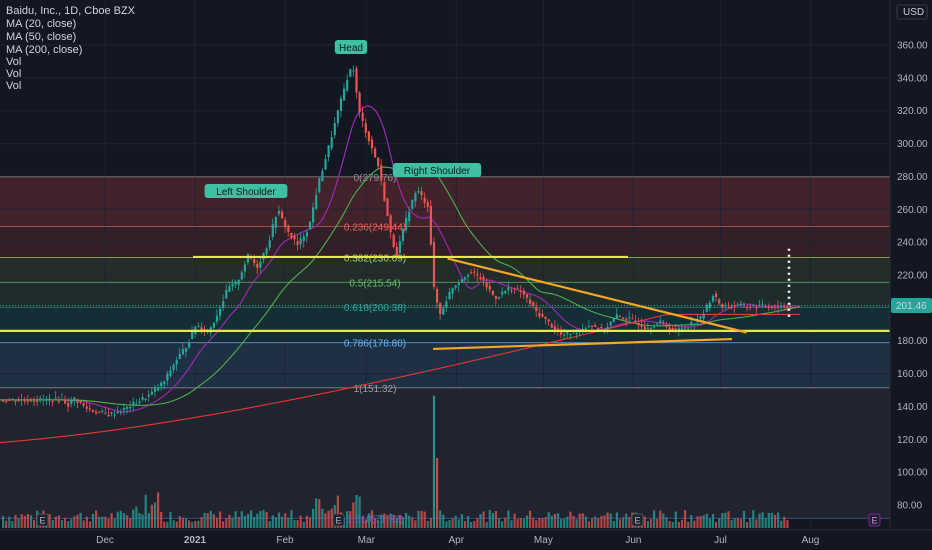 The width and height of the screenshot is (932, 550). Describe the element at coordinates (437, 171) in the screenshot. I see `callout-right-shoulder-label: Right Shoulder` at that location.